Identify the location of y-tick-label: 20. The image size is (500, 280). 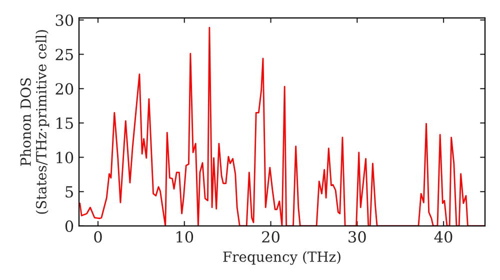
(65, 89).